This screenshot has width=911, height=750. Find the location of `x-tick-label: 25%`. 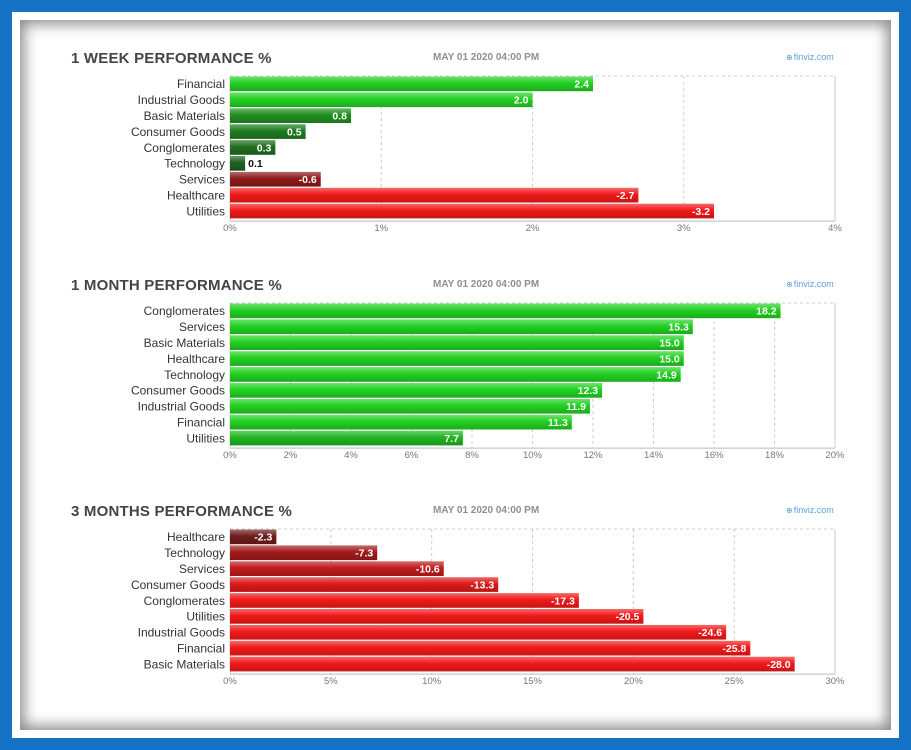

x-tick-label: 25% is located at coordinates (735, 681).